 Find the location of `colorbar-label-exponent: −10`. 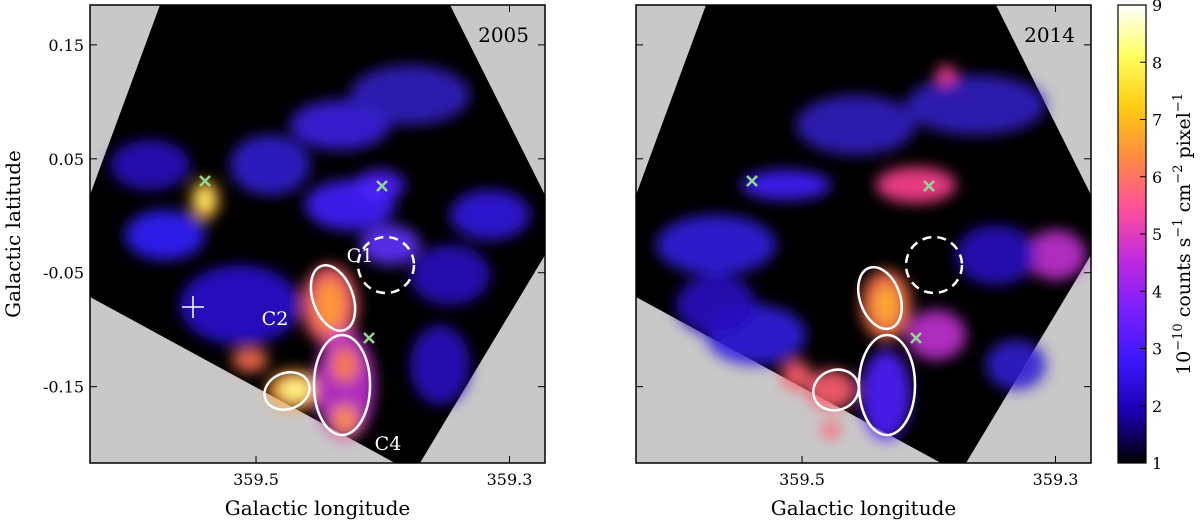

colorbar-label-exponent: −10 is located at coordinates (1178, 336).